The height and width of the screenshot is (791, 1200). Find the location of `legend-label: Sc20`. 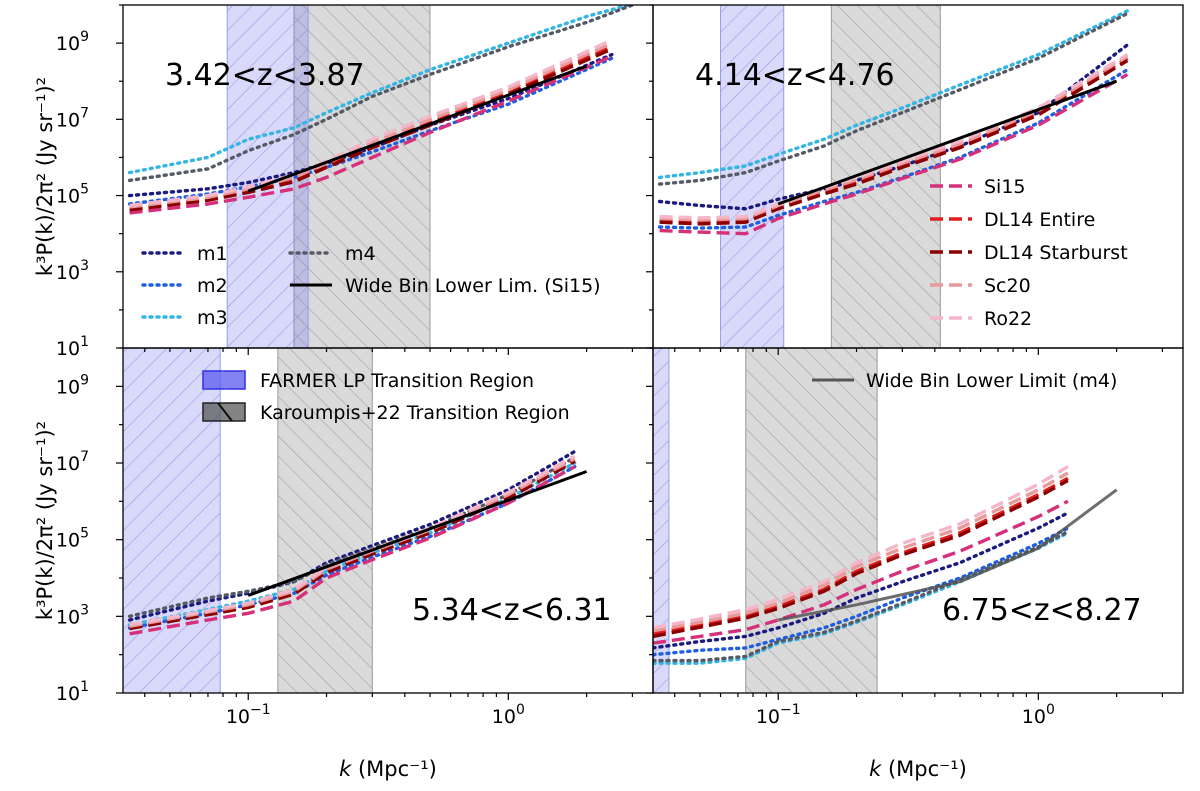

legend-label: Sc20 is located at coordinates (1007, 286).